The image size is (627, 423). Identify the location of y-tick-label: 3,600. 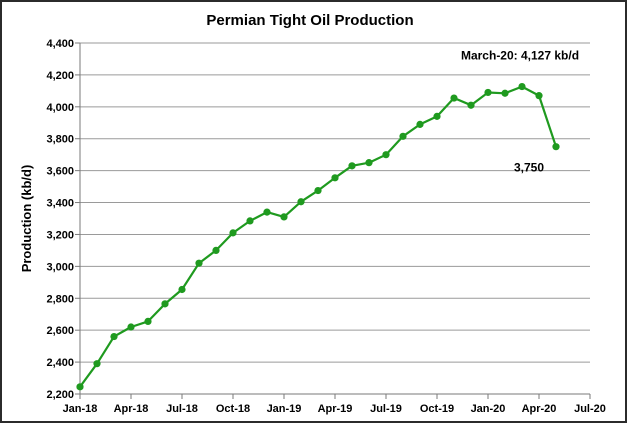
(60, 172).